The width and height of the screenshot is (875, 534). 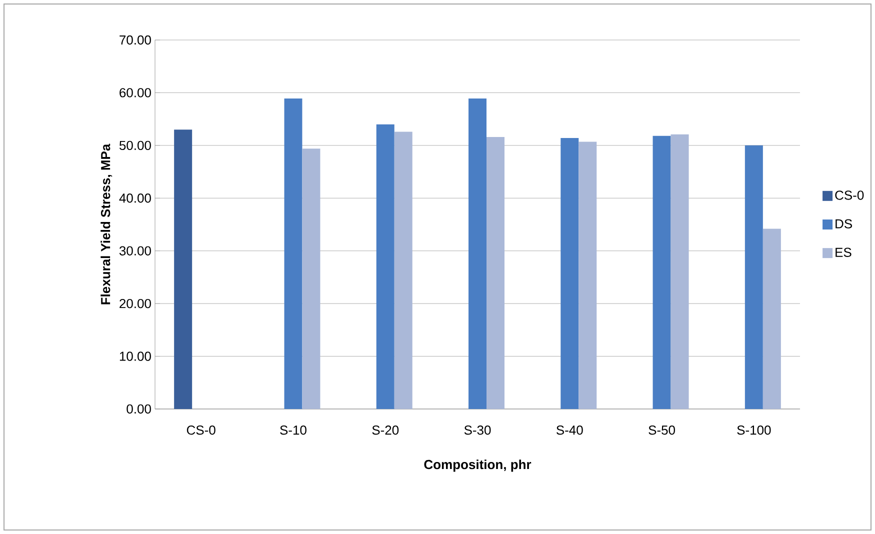 I want to click on x-tick-label: S-10, so click(x=293, y=430).